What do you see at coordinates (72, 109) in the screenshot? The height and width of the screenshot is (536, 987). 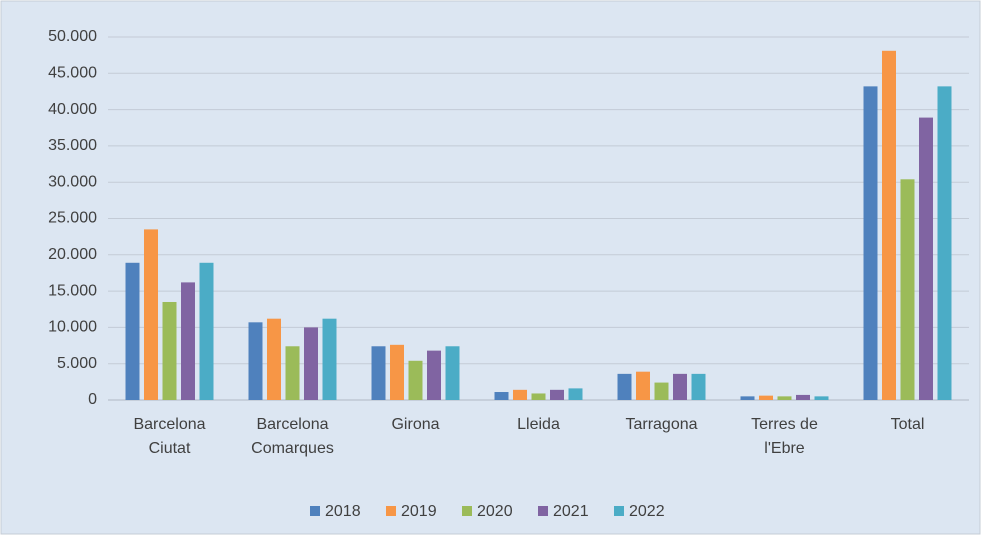 I see `y-tick-label: 40.000` at bounding box center [72, 109].